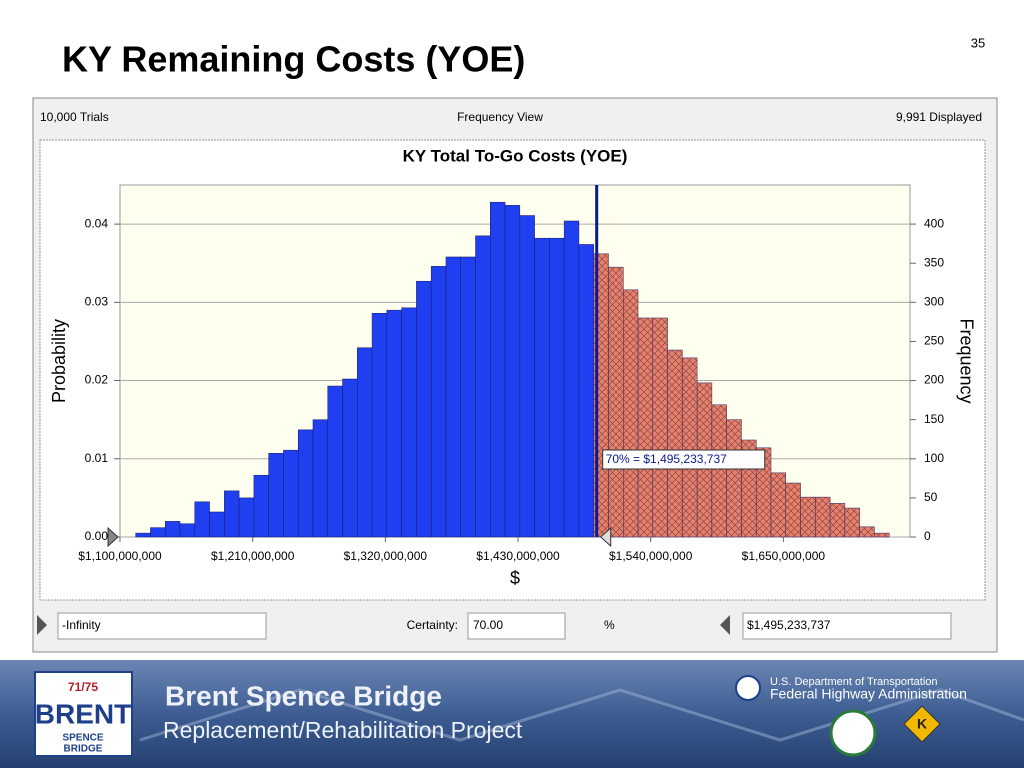 This screenshot has height=773, width=1024. I want to click on y2-tick-label: 0, so click(927, 536).